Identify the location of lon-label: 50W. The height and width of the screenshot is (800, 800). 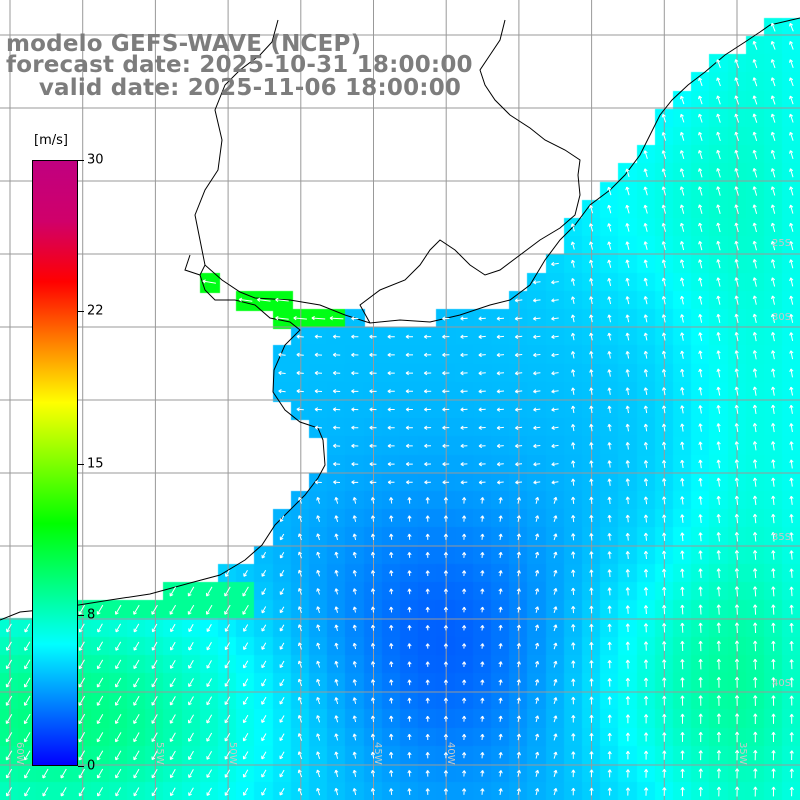
(232, 753).